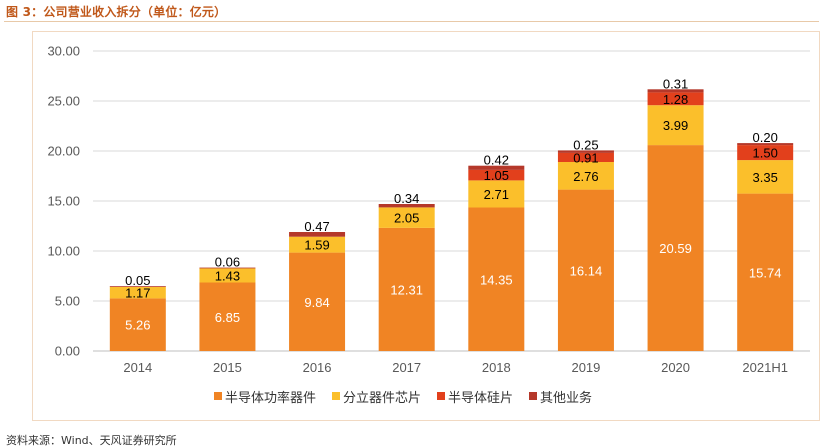 The width and height of the screenshot is (825, 448). I want to click on title-divider, so click(411, 21).